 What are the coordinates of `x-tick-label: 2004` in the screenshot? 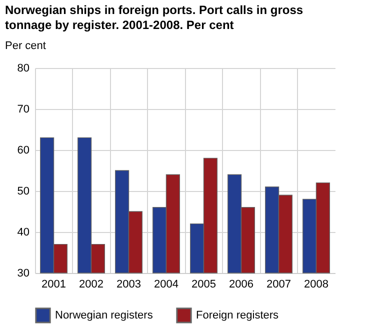 It's located at (166, 284).